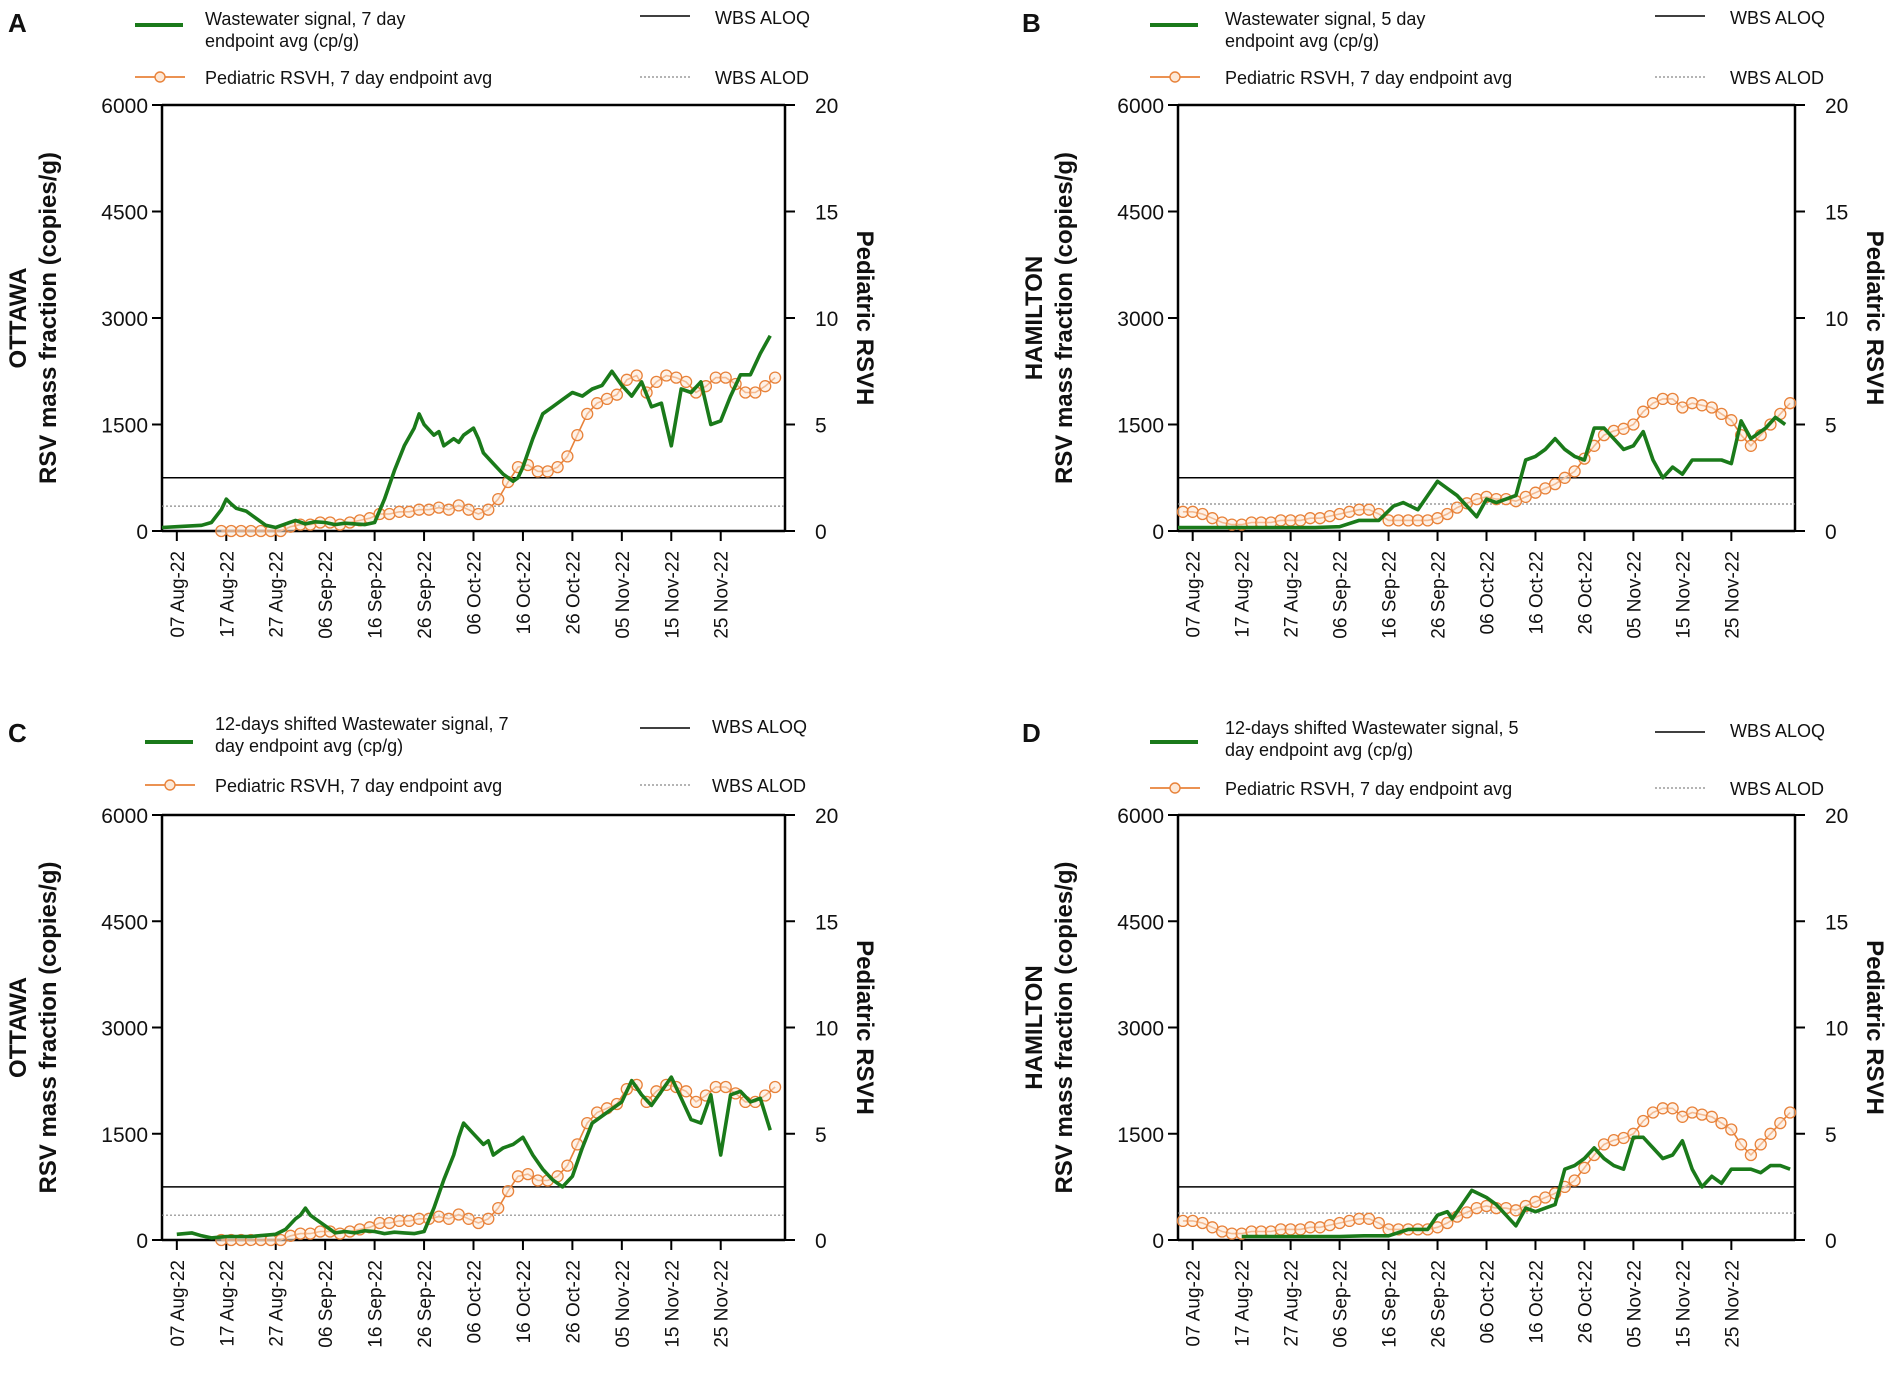  I want to click on legend-wastewater-label-line2: day endpoint avg (cp/g), so click(309, 746).